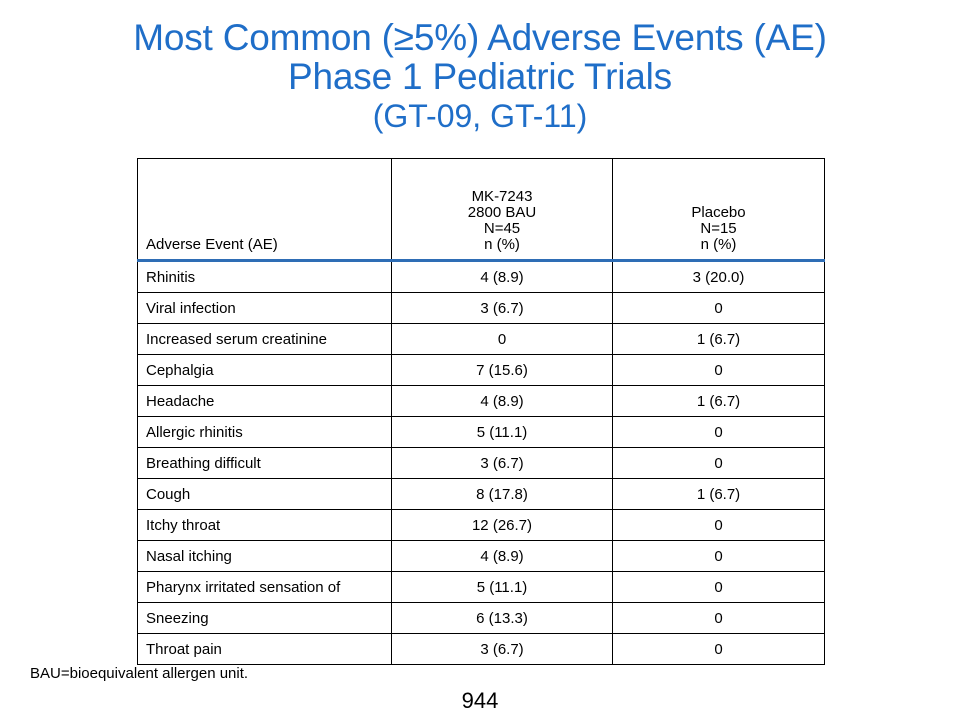 The height and width of the screenshot is (720, 960). What do you see at coordinates (502, 196) in the screenshot?
I see `header-mk-line-1: MK-7243` at bounding box center [502, 196].